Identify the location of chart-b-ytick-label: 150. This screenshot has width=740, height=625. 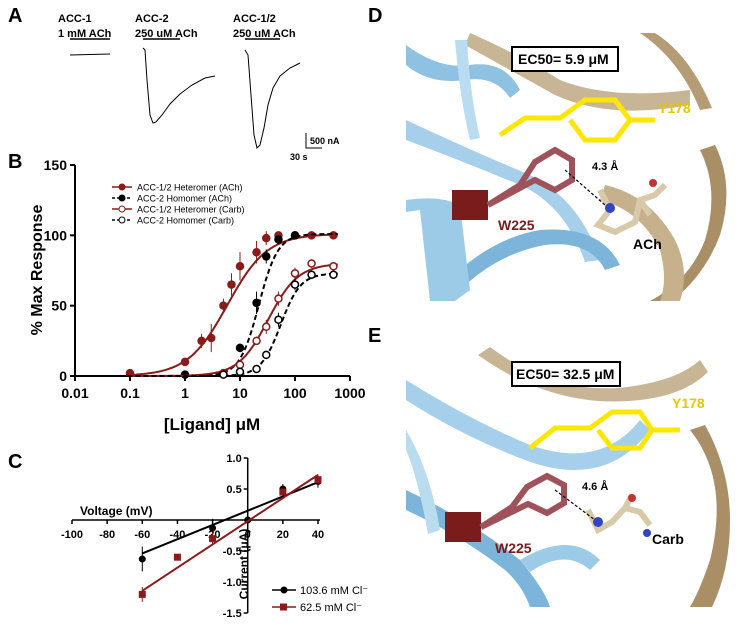
(56, 165).